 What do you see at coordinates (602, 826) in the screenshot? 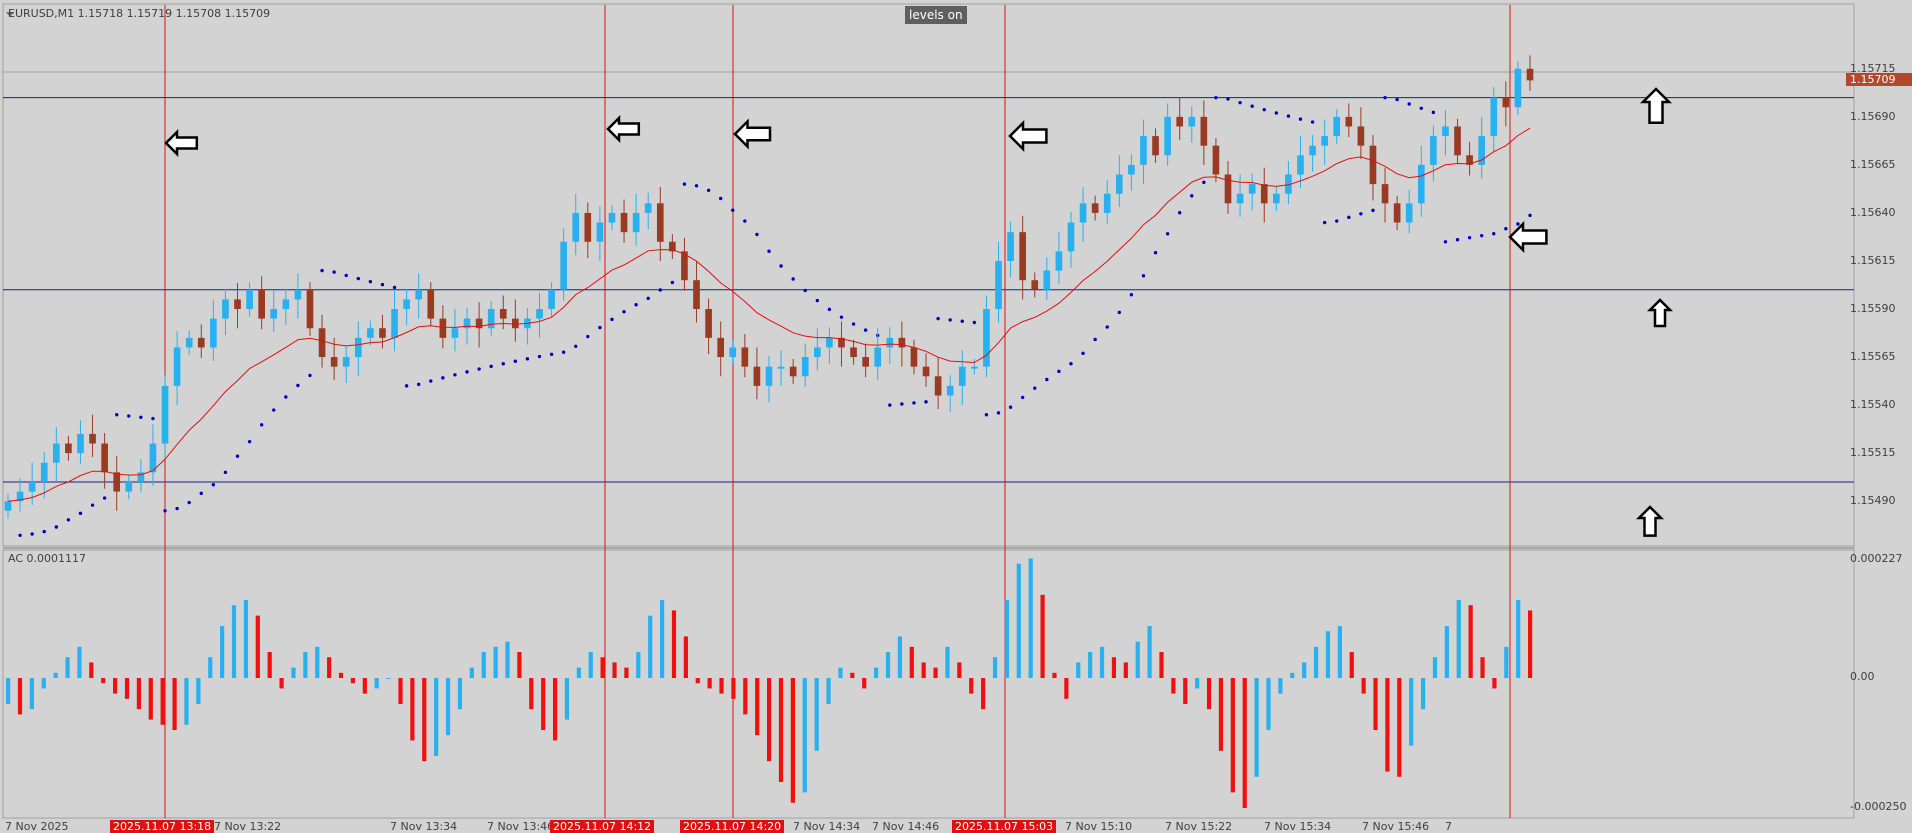
I see `marker-time-label: 2025.11.07 14:12` at bounding box center [602, 826].